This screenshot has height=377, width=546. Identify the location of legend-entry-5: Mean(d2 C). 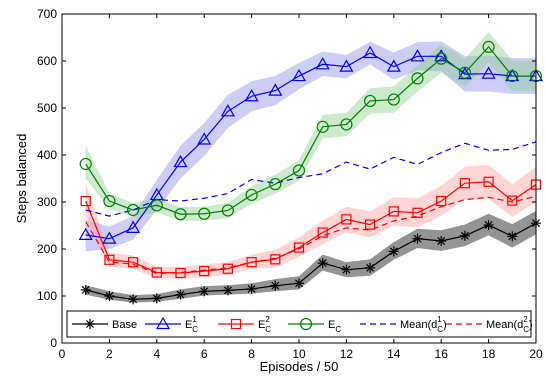
(489, 324).